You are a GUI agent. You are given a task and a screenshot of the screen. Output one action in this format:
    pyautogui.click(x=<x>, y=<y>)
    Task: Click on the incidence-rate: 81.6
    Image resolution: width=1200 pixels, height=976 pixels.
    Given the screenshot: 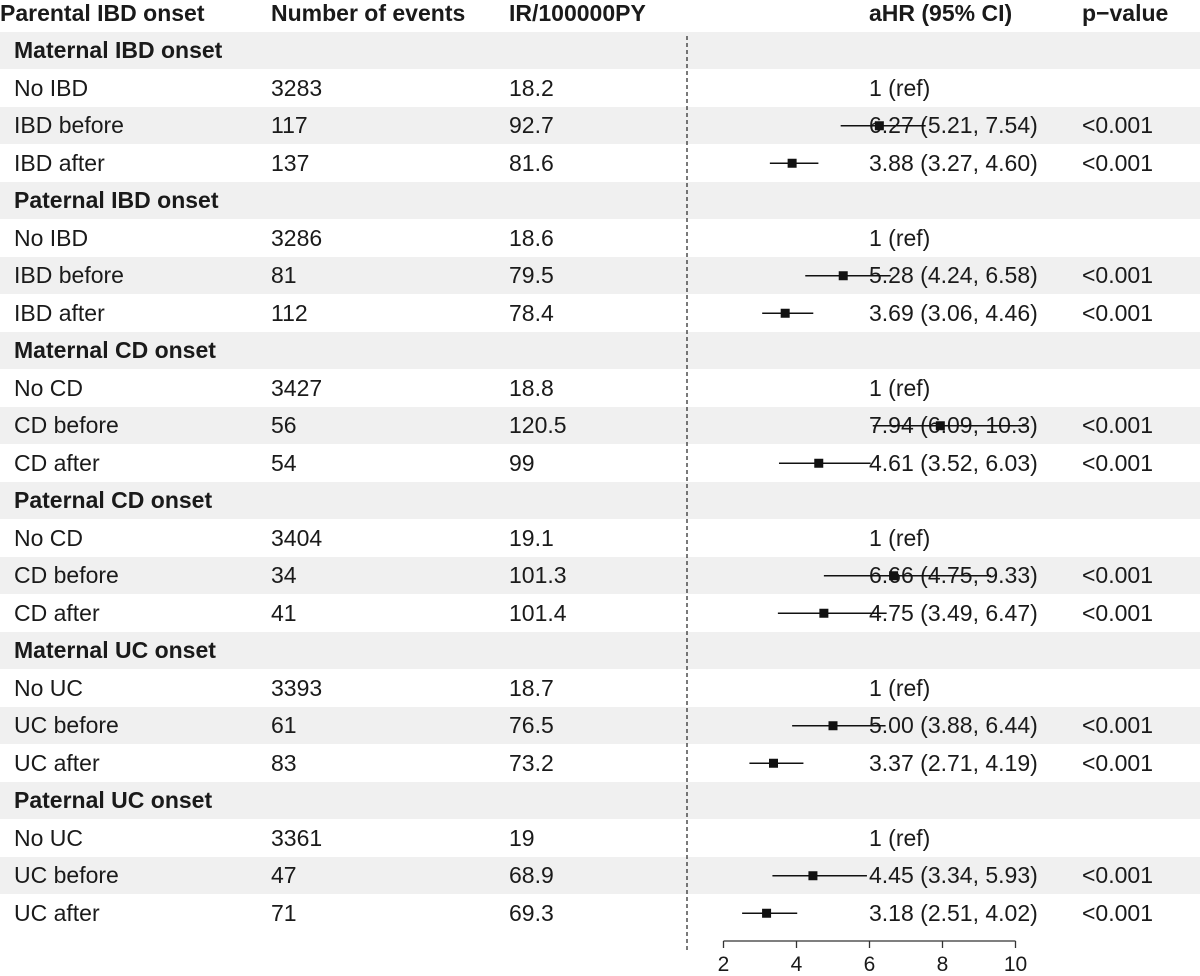 What is the action you would take?
    pyautogui.click(x=531, y=162)
    